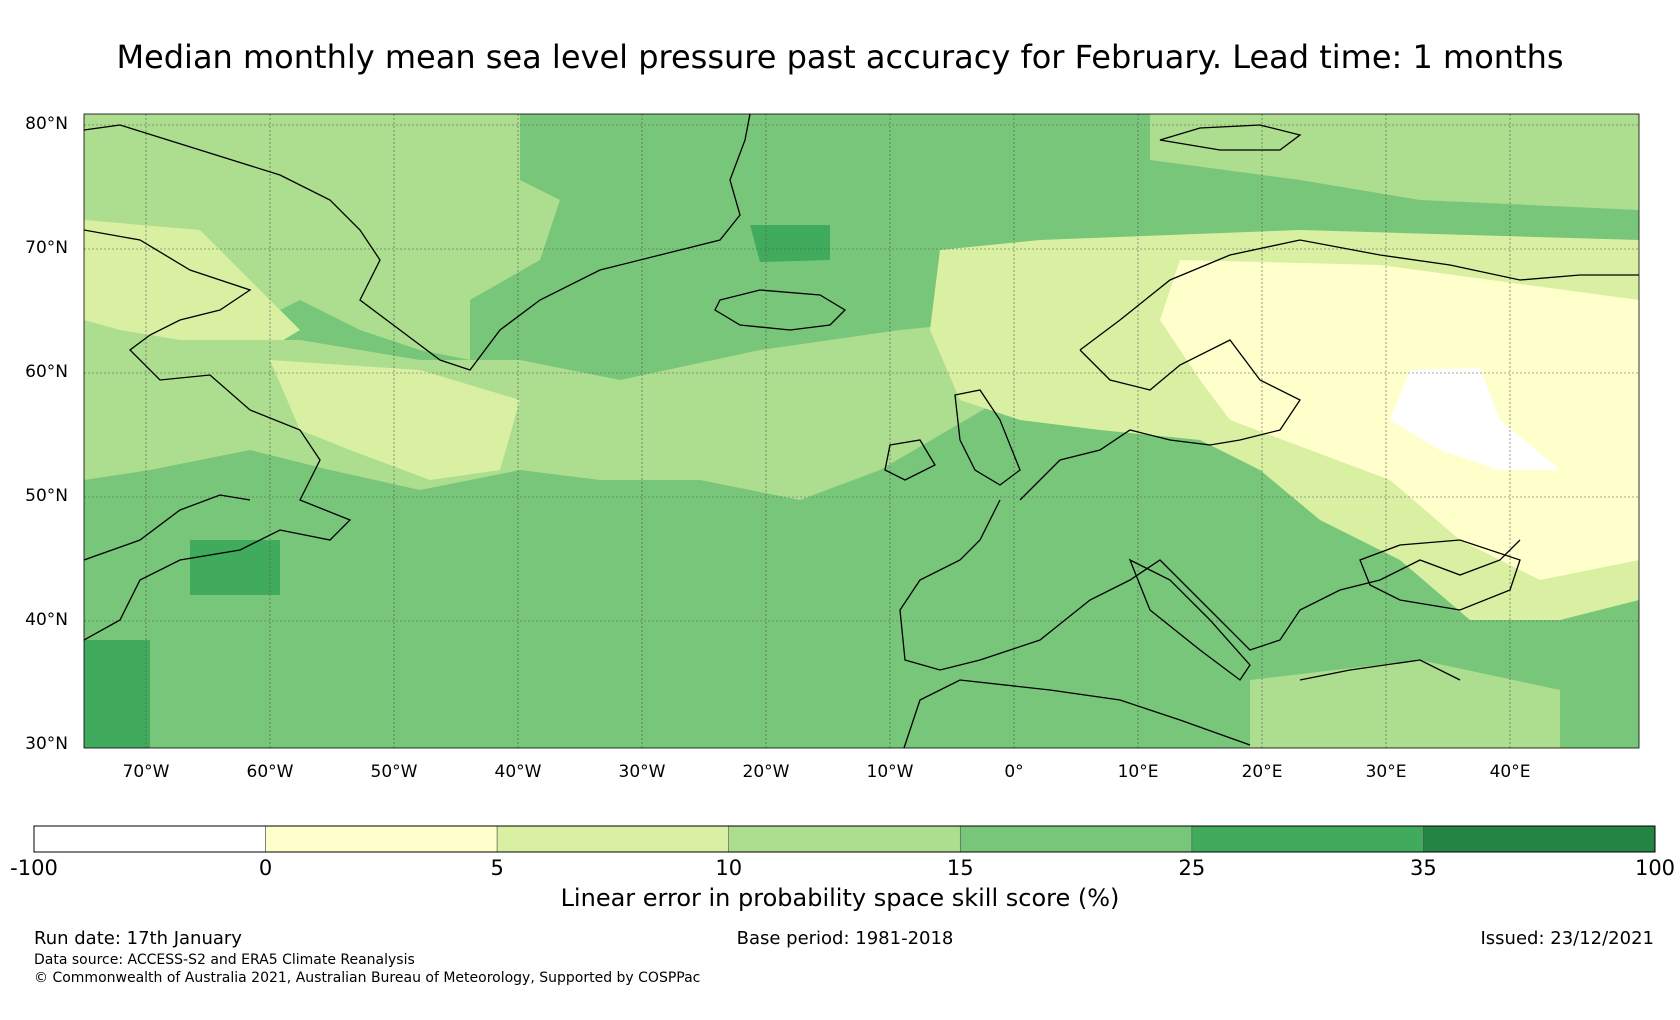  I want to click on latitude-label: 30°N, so click(46, 744).